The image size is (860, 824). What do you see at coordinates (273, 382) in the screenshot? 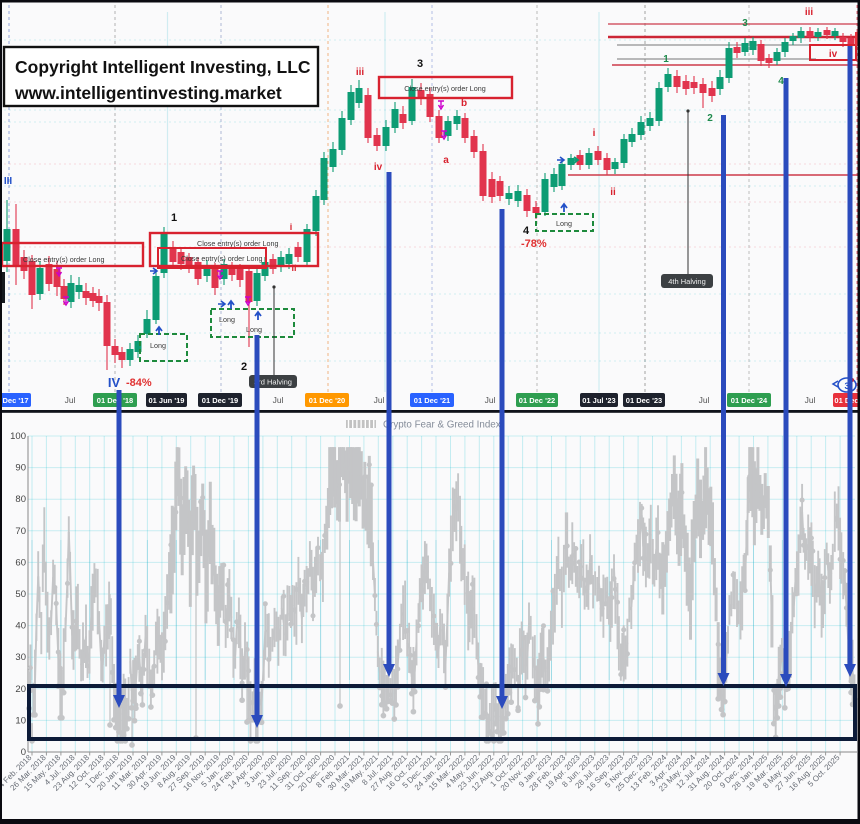
I see `svg-text: 3rd Halving` at bounding box center [273, 382].